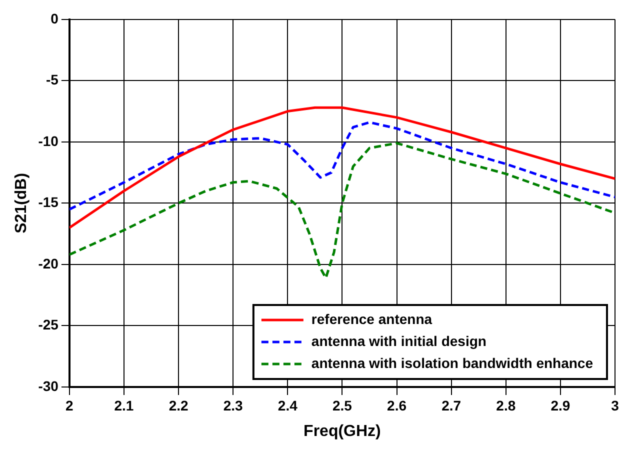 This screenshot has width=635, height=453. Describe the element at coordinates (48, 202) in the screenshot. I see `y-tick-label: -15` at that location.